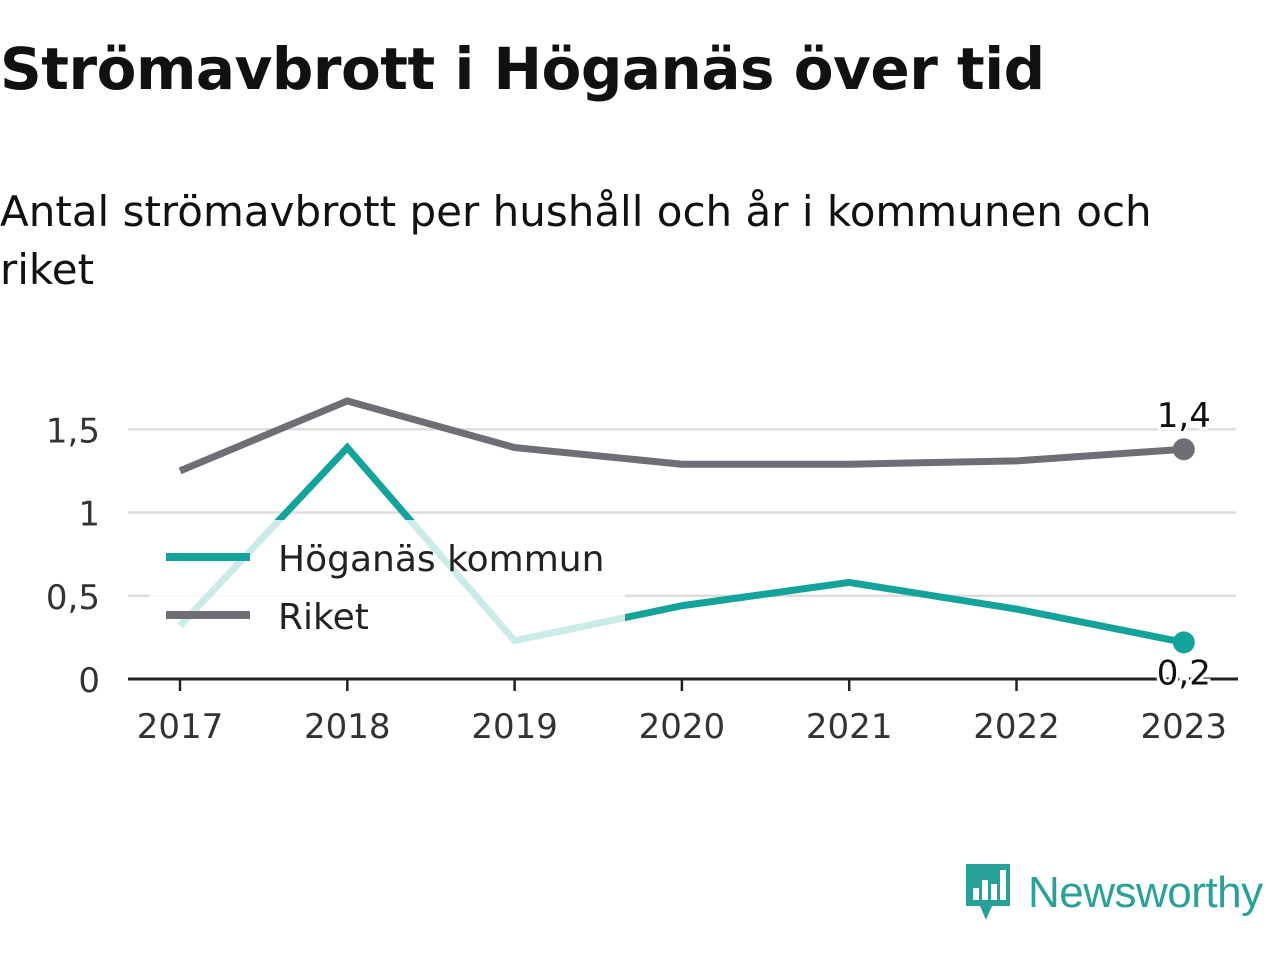 This screenshot has height=960, width=1280. I want to click on x-tick-label: 2019, so click(514, 727).